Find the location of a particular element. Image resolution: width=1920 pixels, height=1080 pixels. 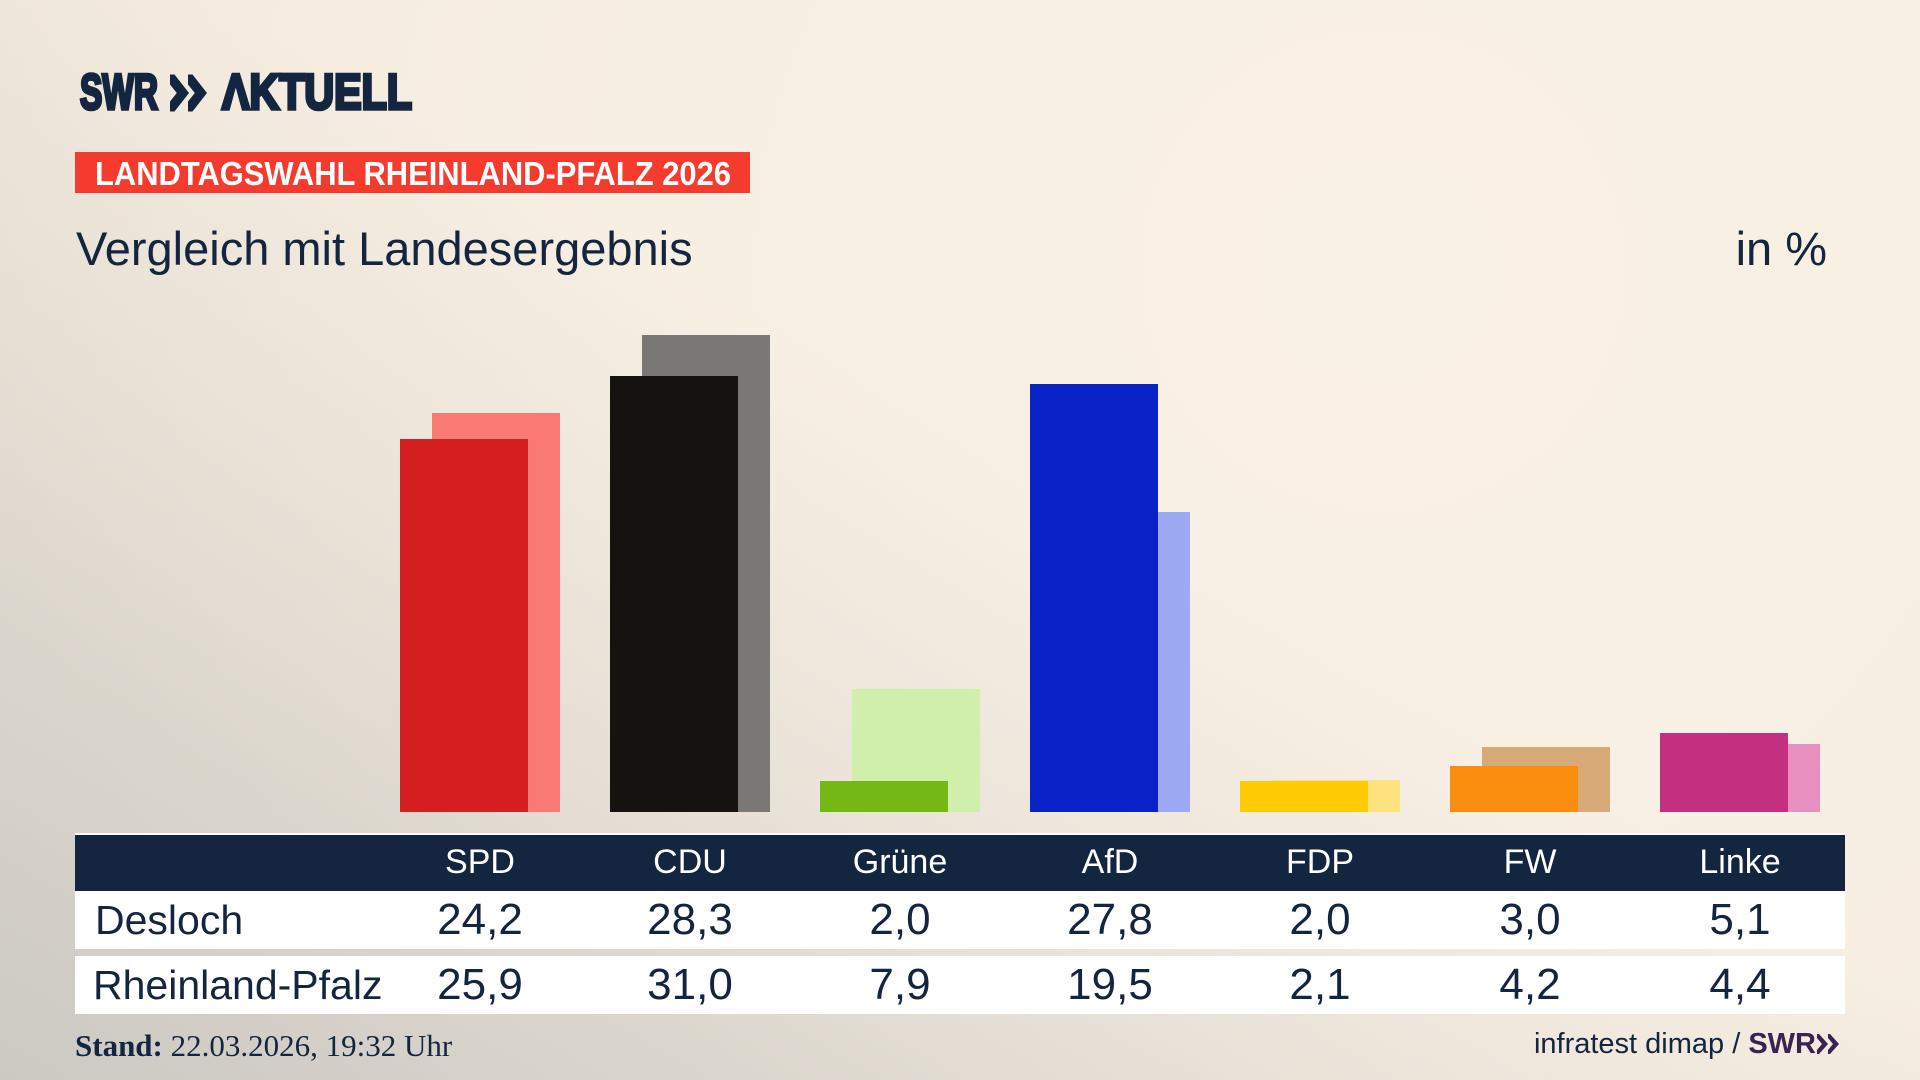

svg-text: SWR is located at coordinates (119, 92).